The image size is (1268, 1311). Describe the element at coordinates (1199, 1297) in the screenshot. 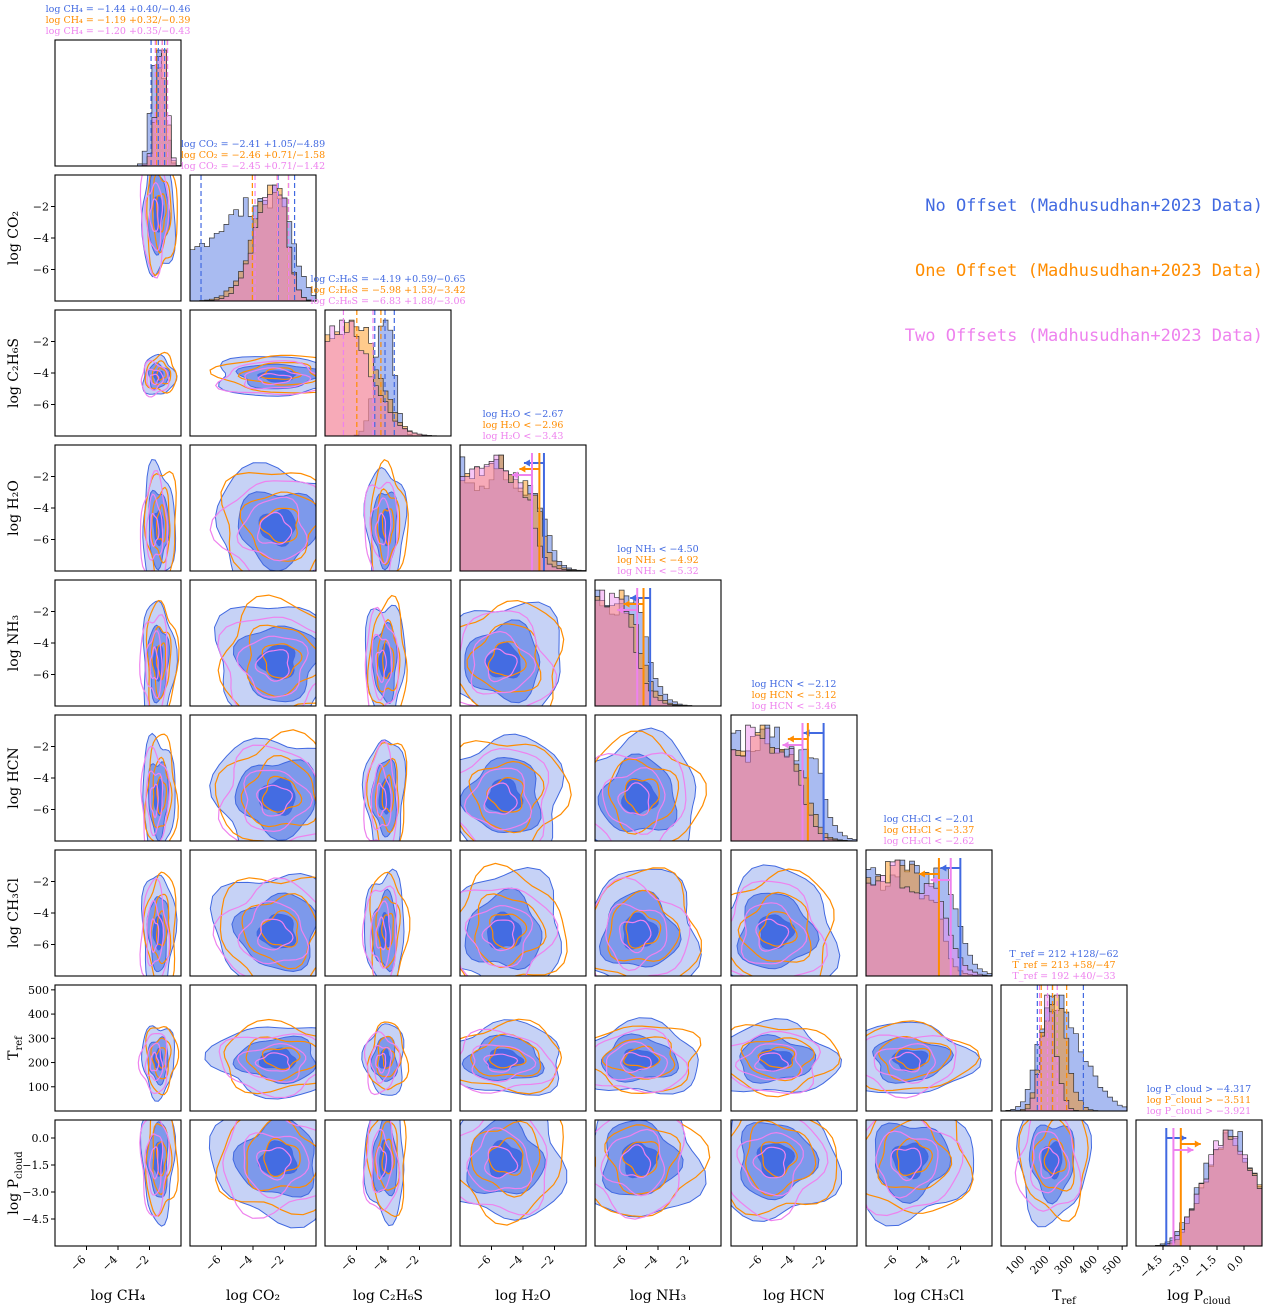

I see `x-axis-label-pcloud: log Pcloud` at that location.